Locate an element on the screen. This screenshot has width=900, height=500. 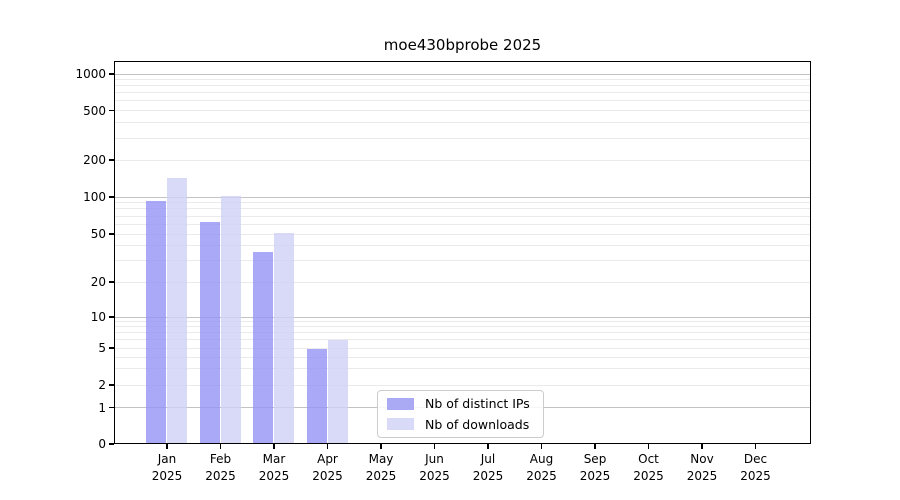
x-tick-label: Dec 2025 is located at coordinates (756, 467).